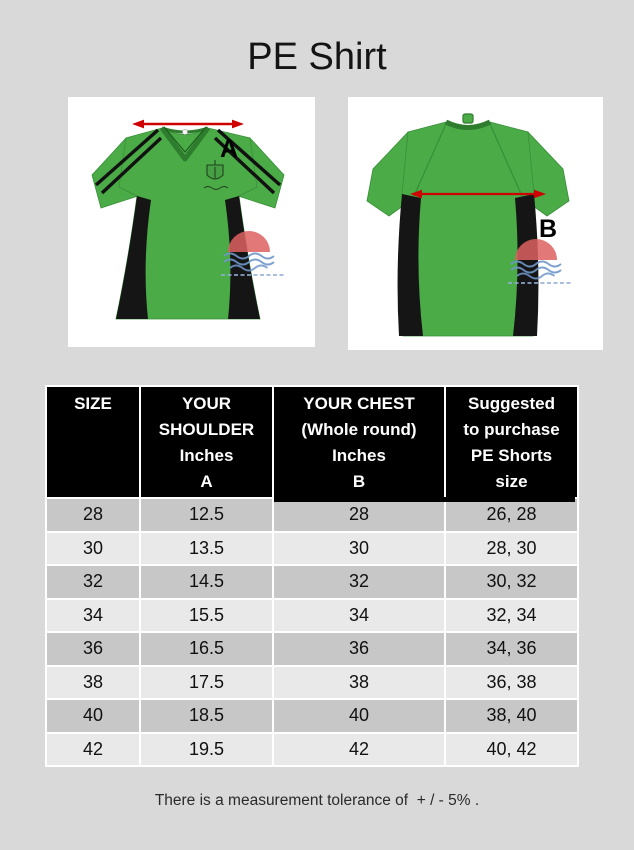 Image resolution: width=634 pixels, height=850 pixels. Describe the element at coordinates (359, 615) in the screenshot. I see `cell-chest: 34` at that location.